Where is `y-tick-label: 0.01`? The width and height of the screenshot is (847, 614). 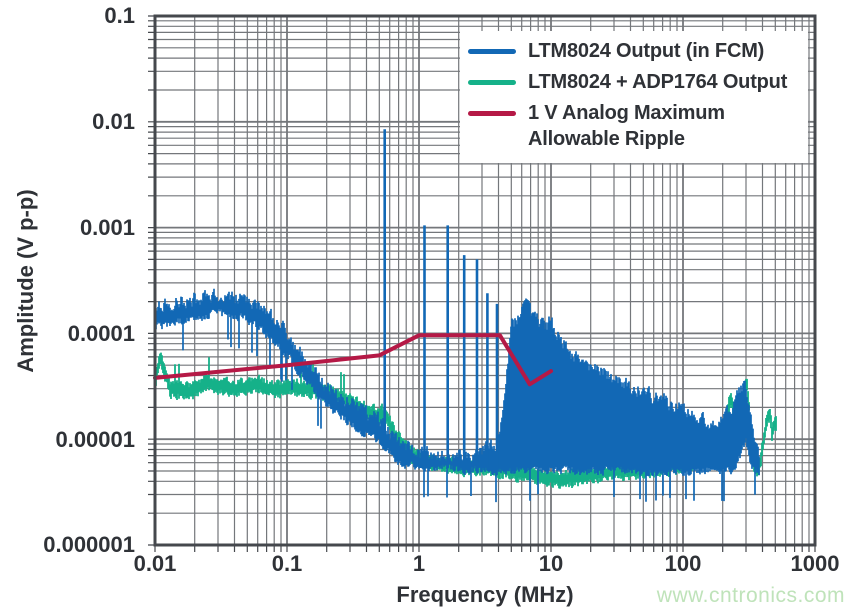 y-tick-label: 0.01 is located at coordinates (113, 121).